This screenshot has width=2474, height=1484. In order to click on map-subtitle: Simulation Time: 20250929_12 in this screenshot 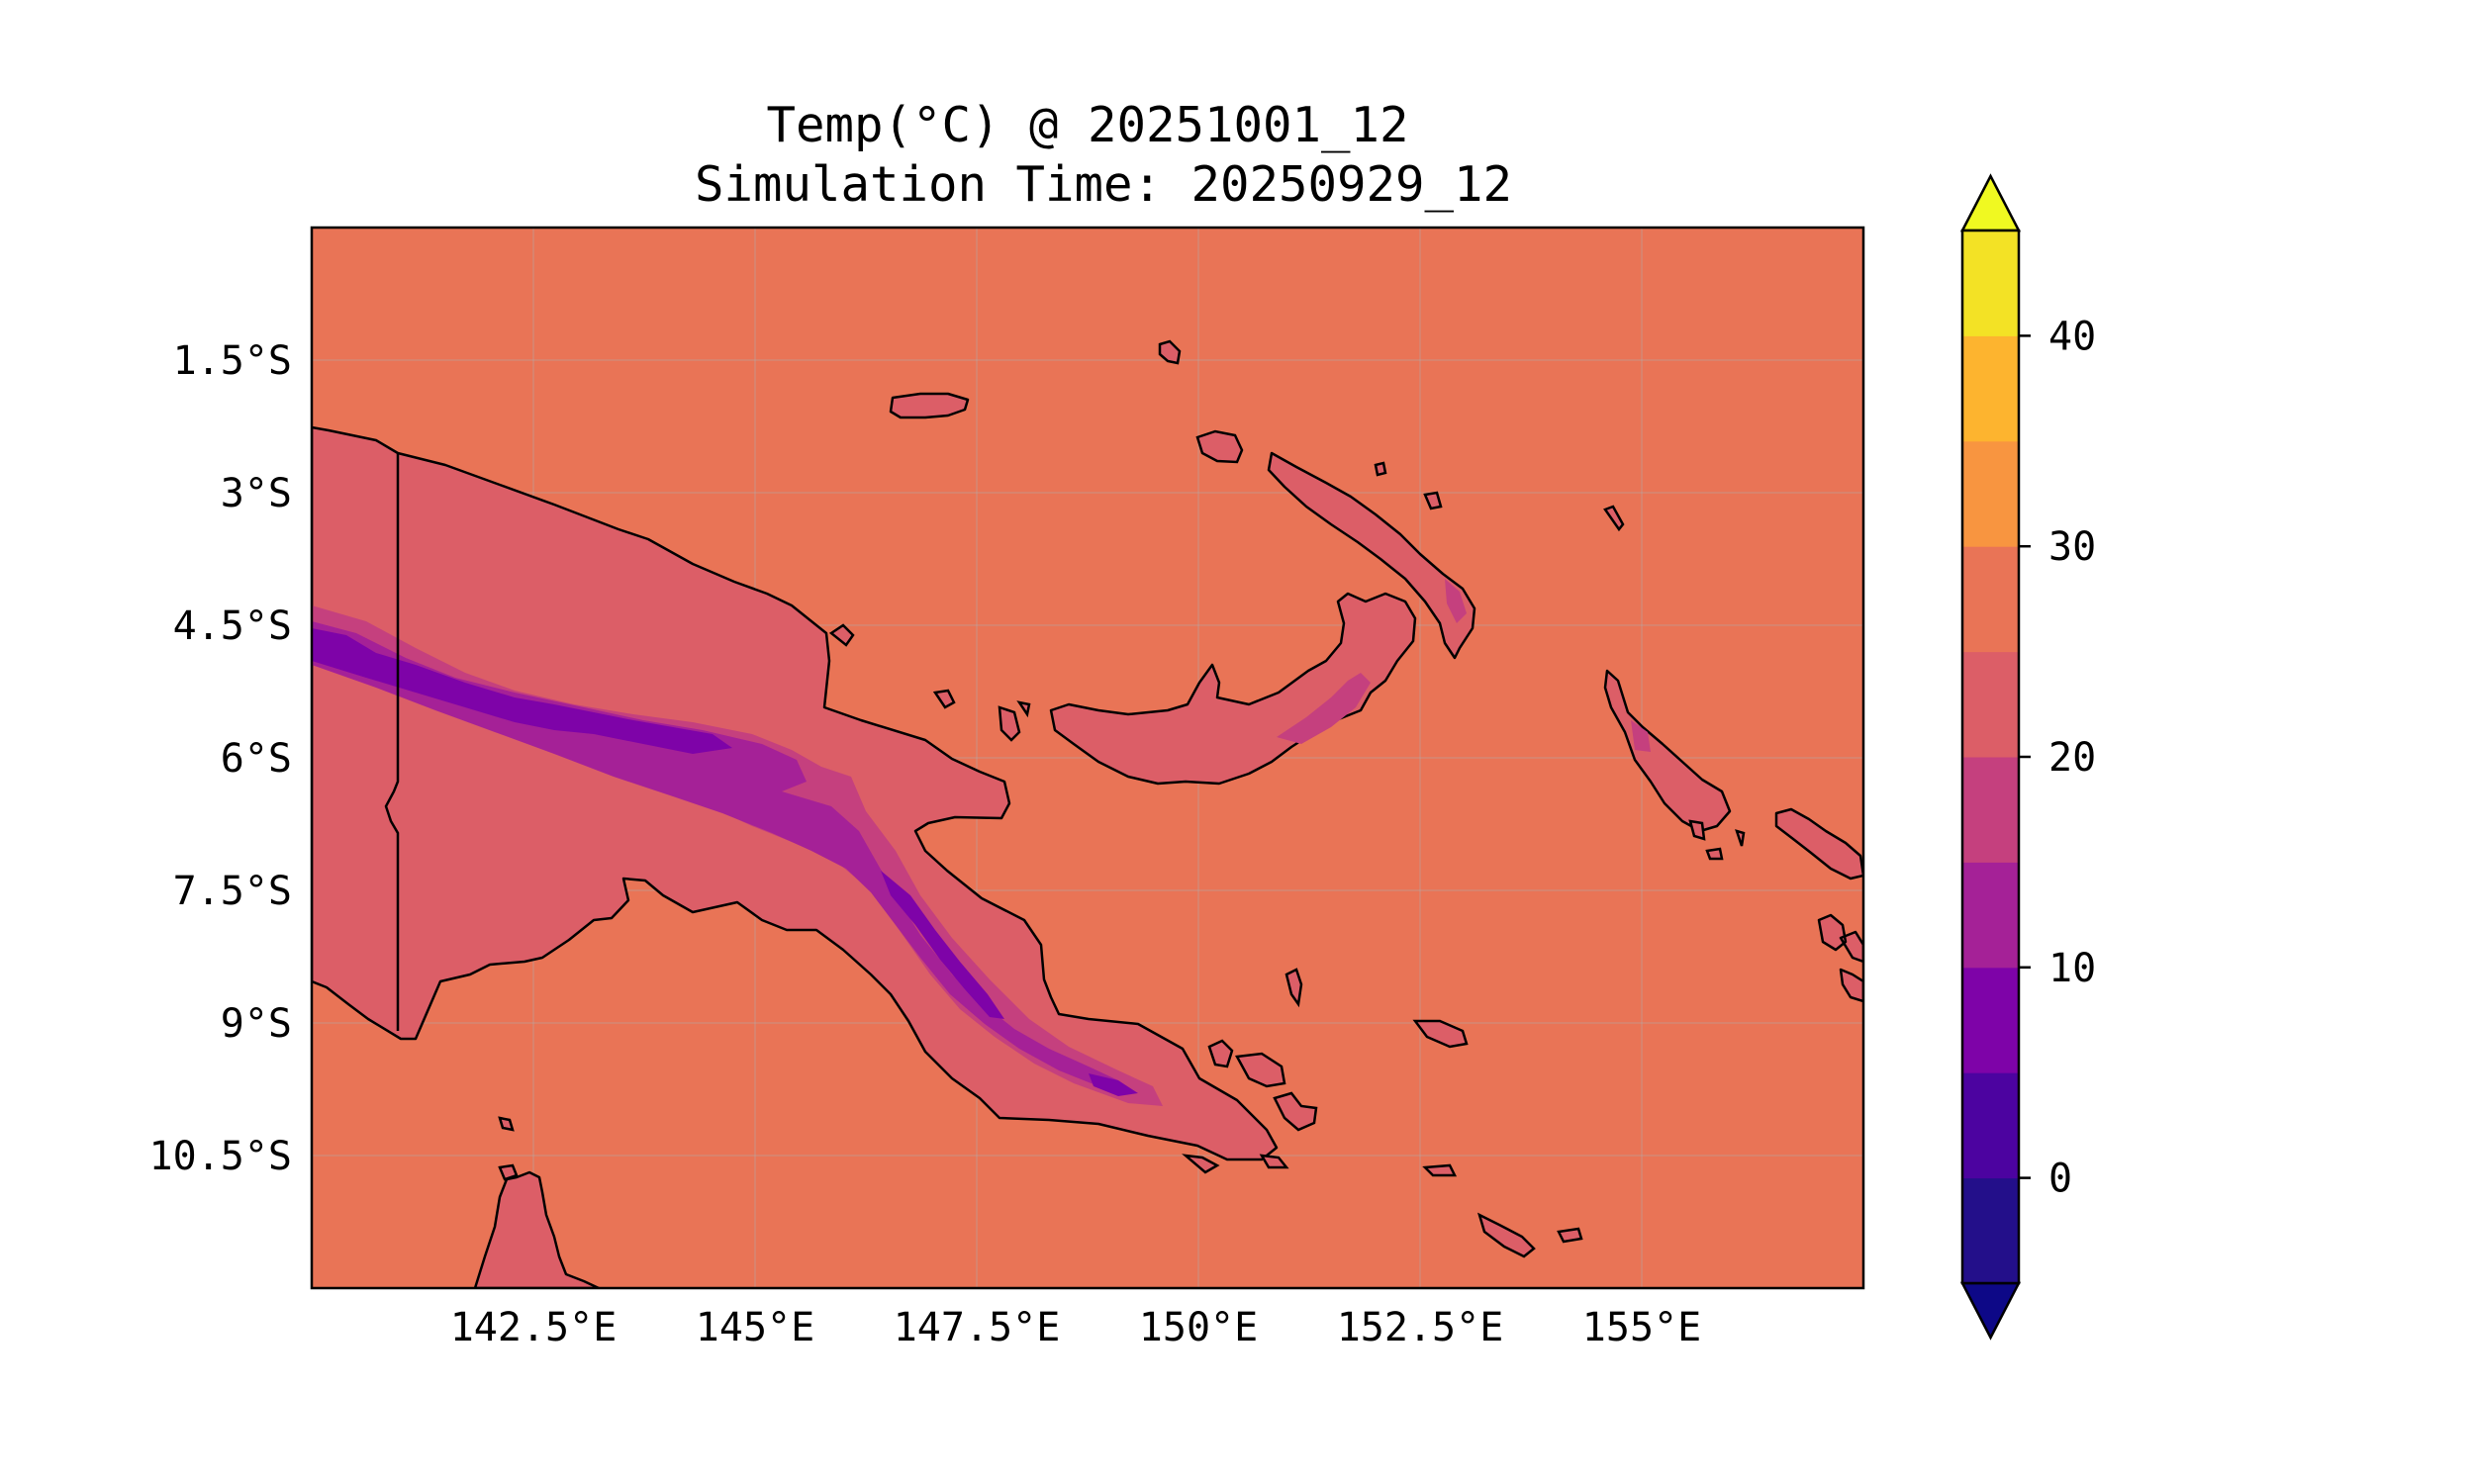, I will do `click(1103, 184)`.